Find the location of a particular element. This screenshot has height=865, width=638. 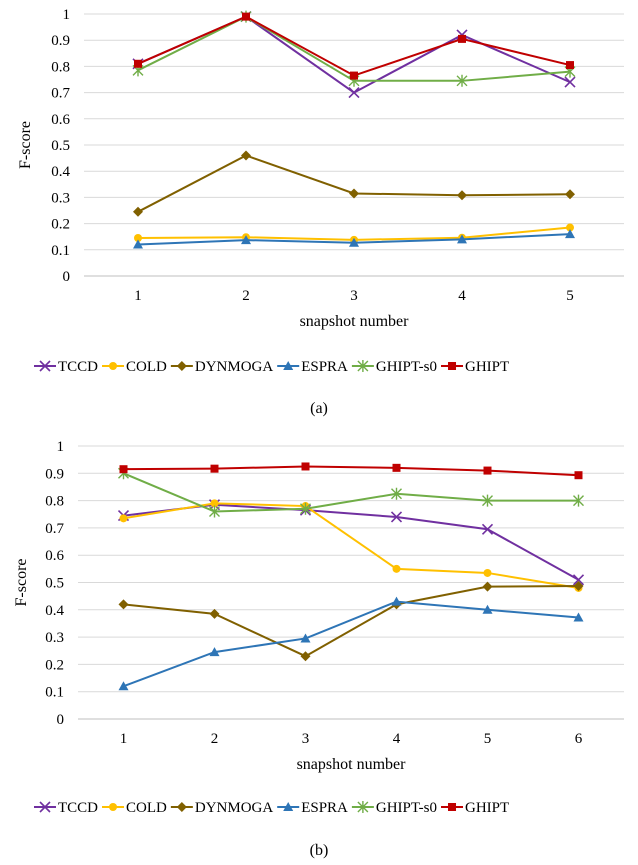

y-tick-label: 0.3 is located at coordinates (54, 638).